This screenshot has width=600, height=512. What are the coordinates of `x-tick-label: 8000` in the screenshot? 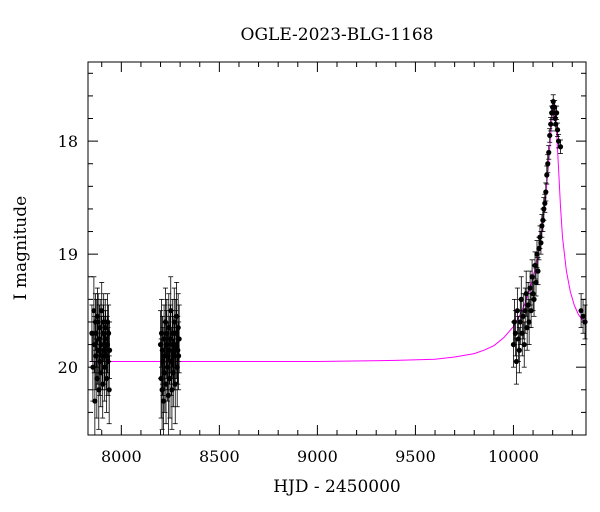 It's located at (121, 456).